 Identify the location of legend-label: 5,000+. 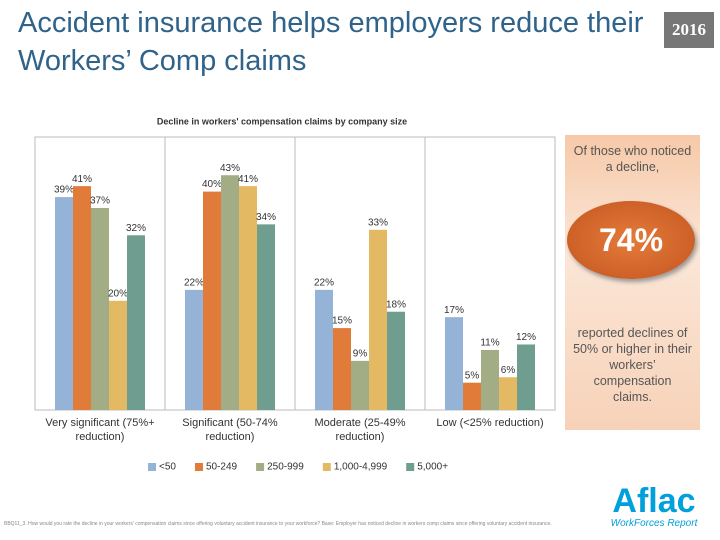
(432, 467).